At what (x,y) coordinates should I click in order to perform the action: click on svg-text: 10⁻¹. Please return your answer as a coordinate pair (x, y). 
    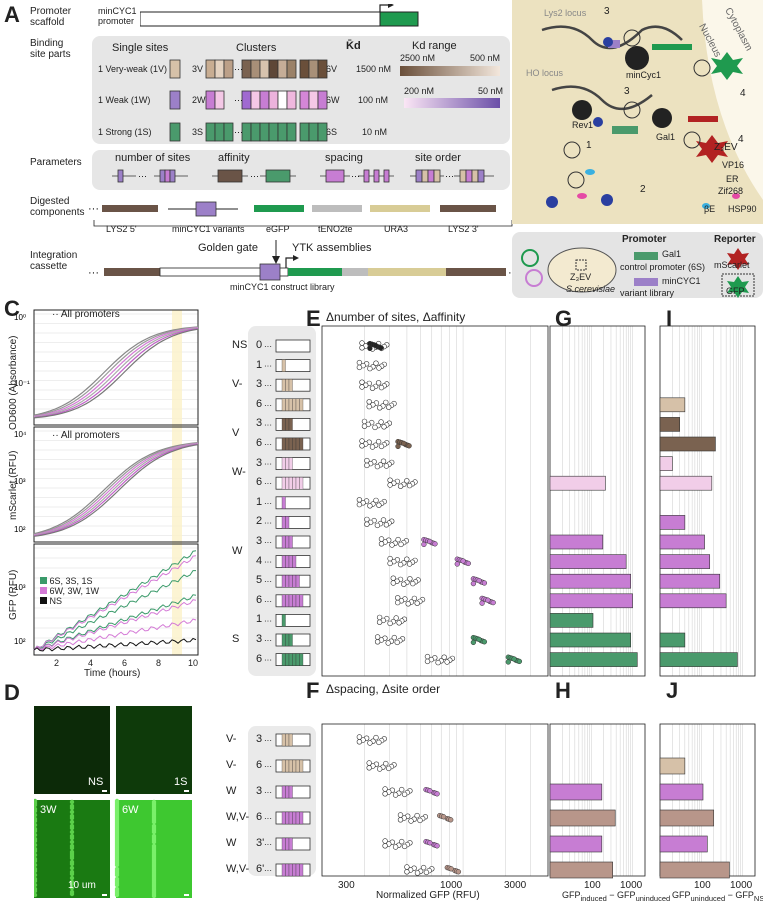
    Looking at the image, I should click on (22, 383).